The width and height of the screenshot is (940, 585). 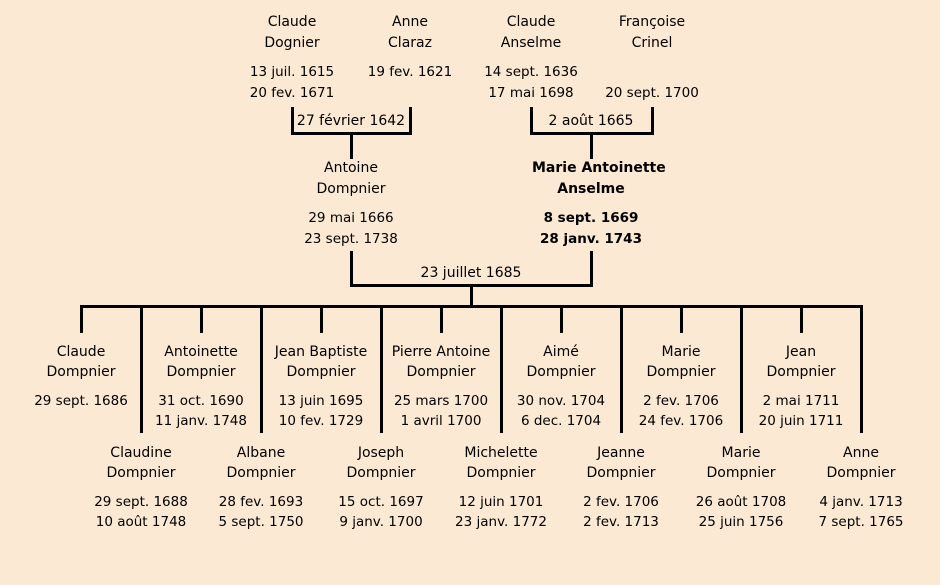 I want to click on person-last-name: Claraz, so click(x=410, y=43).